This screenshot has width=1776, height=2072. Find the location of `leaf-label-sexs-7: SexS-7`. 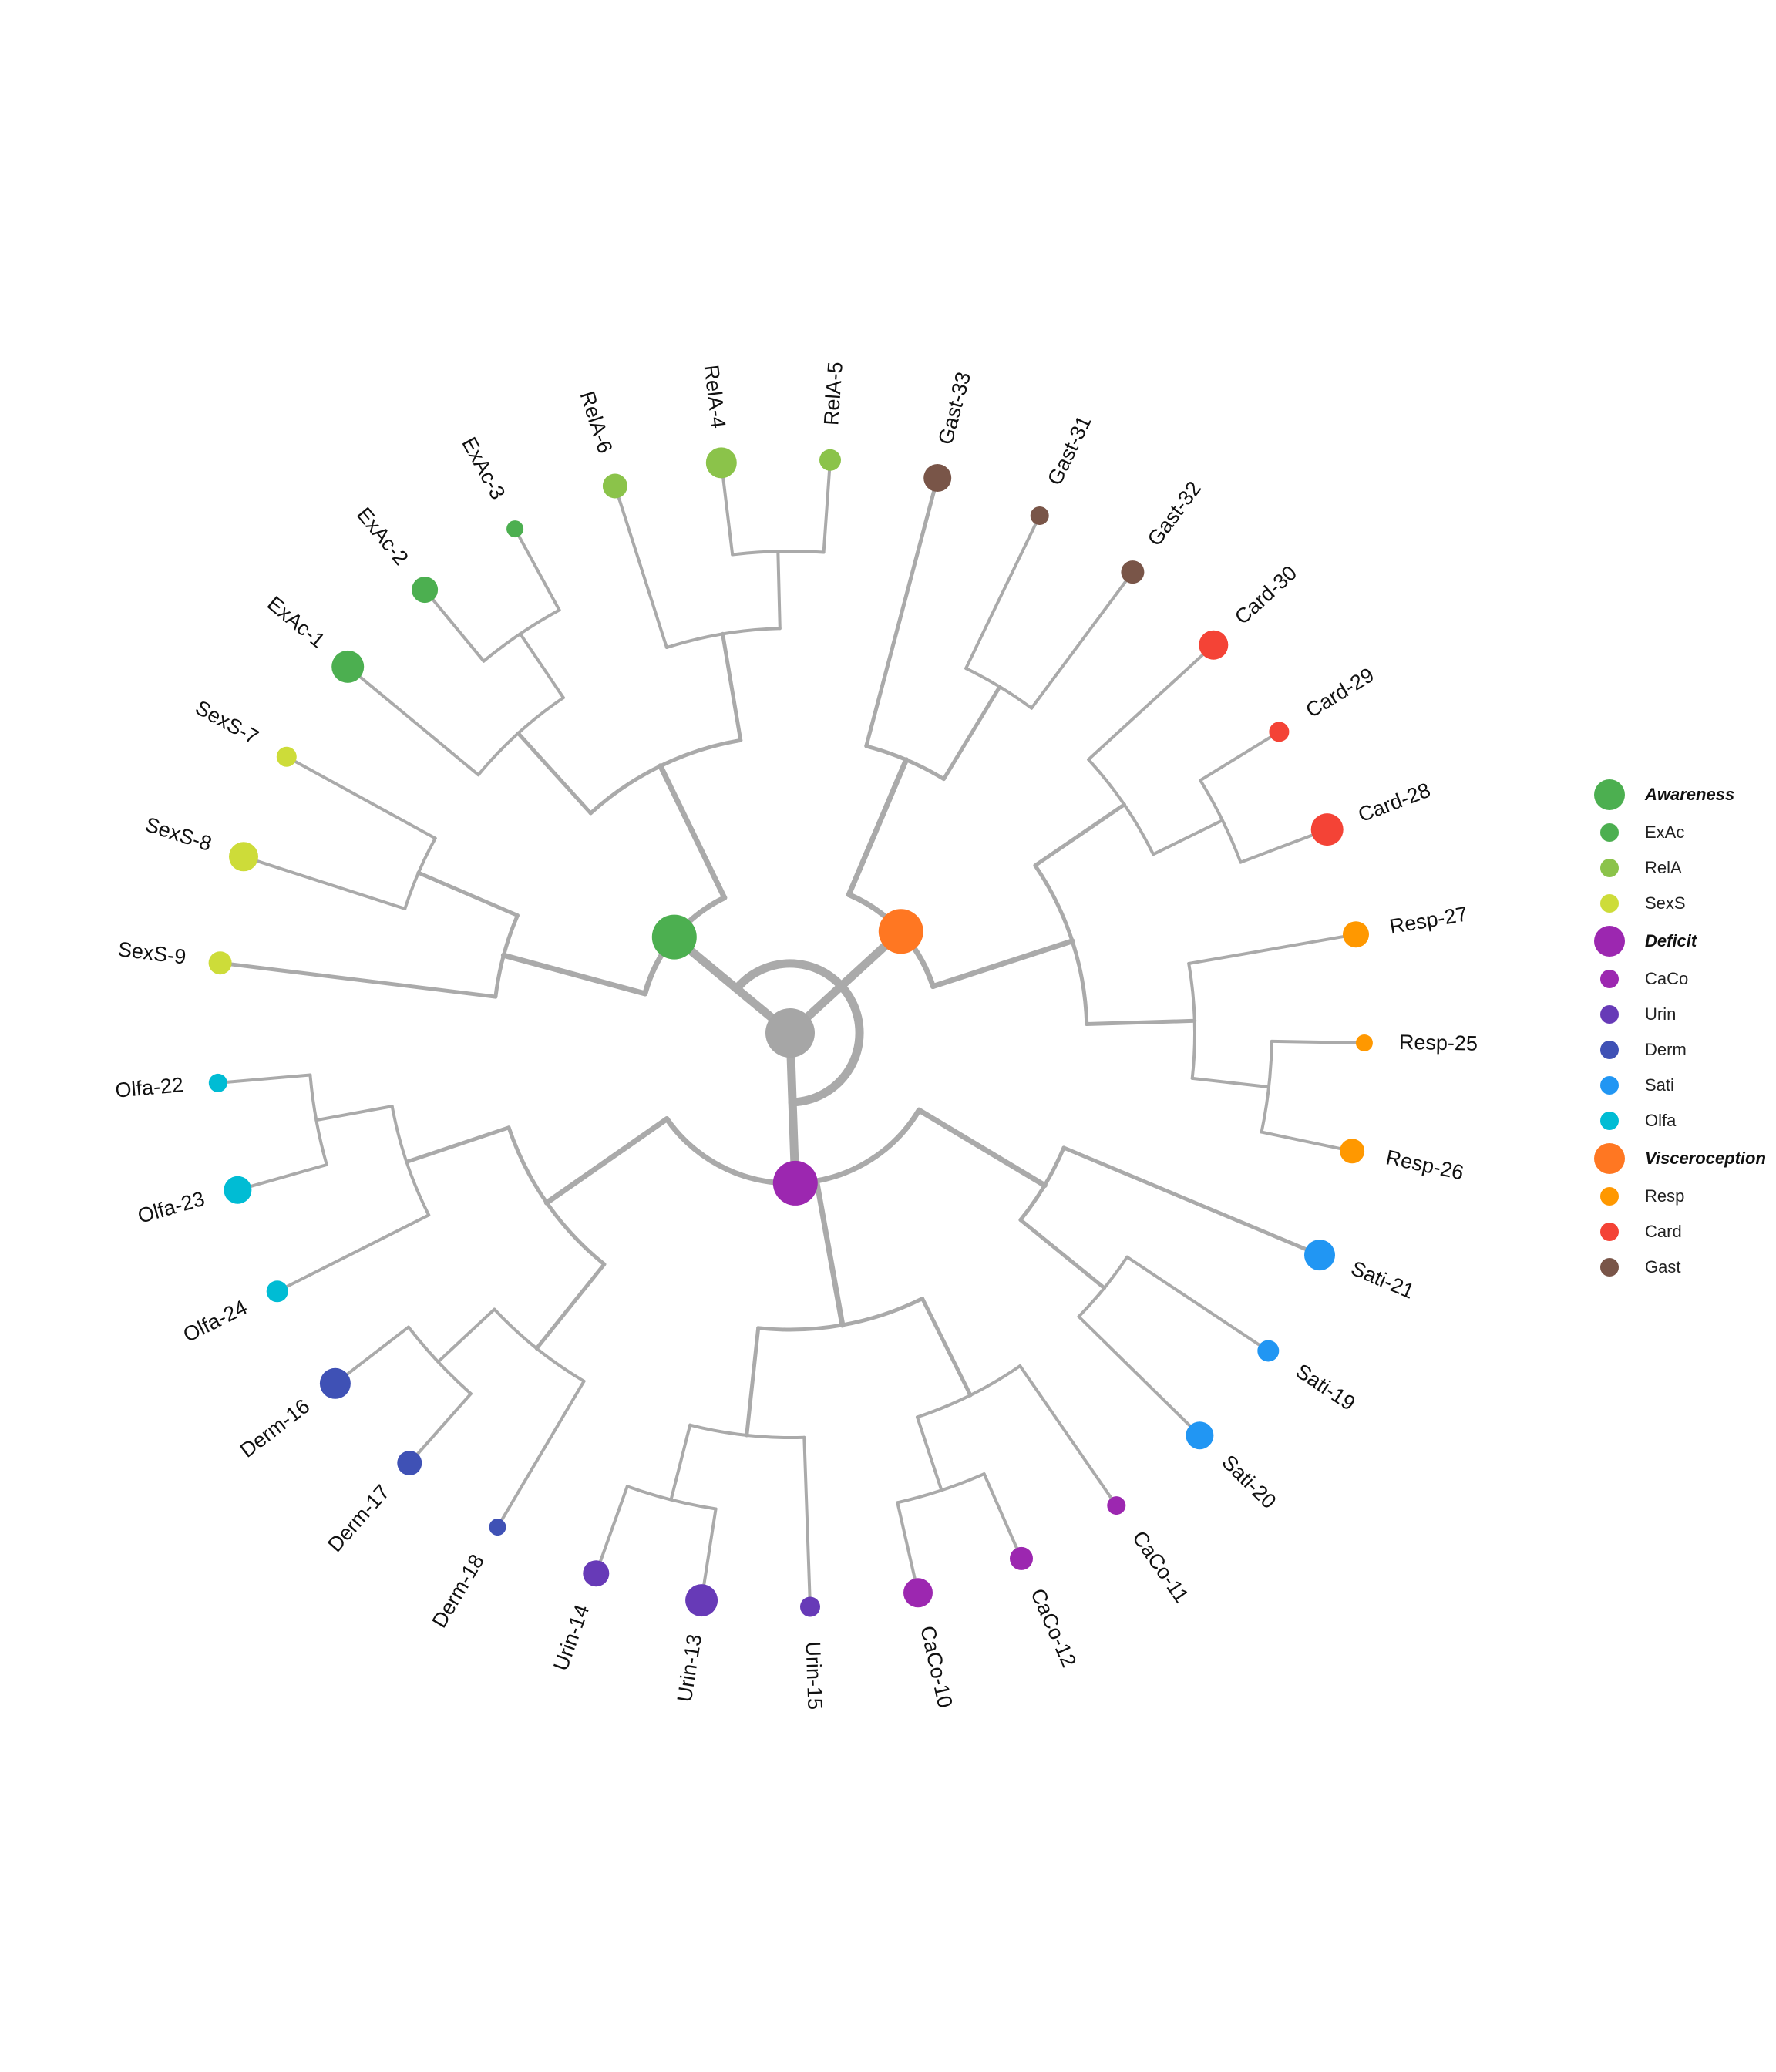

leaf-label-sexs-7: SexS-7 is located at coordinates (227, 723).